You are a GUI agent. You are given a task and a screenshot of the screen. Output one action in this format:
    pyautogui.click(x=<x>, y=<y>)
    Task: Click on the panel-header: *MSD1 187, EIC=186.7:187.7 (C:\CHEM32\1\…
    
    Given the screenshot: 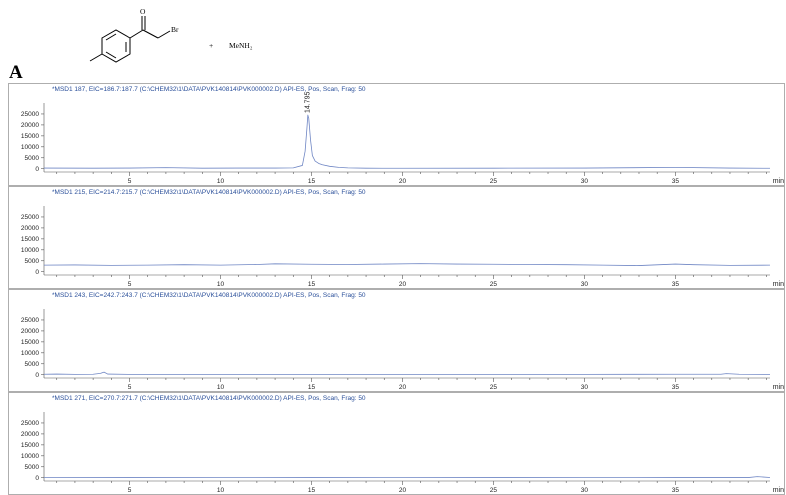 What is the action you would take?
    pyautogui.click(x=209, y=89)
    